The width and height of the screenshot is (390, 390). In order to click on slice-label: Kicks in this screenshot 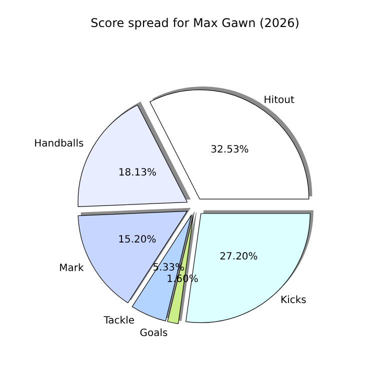, I will do `click(293, 300)`.